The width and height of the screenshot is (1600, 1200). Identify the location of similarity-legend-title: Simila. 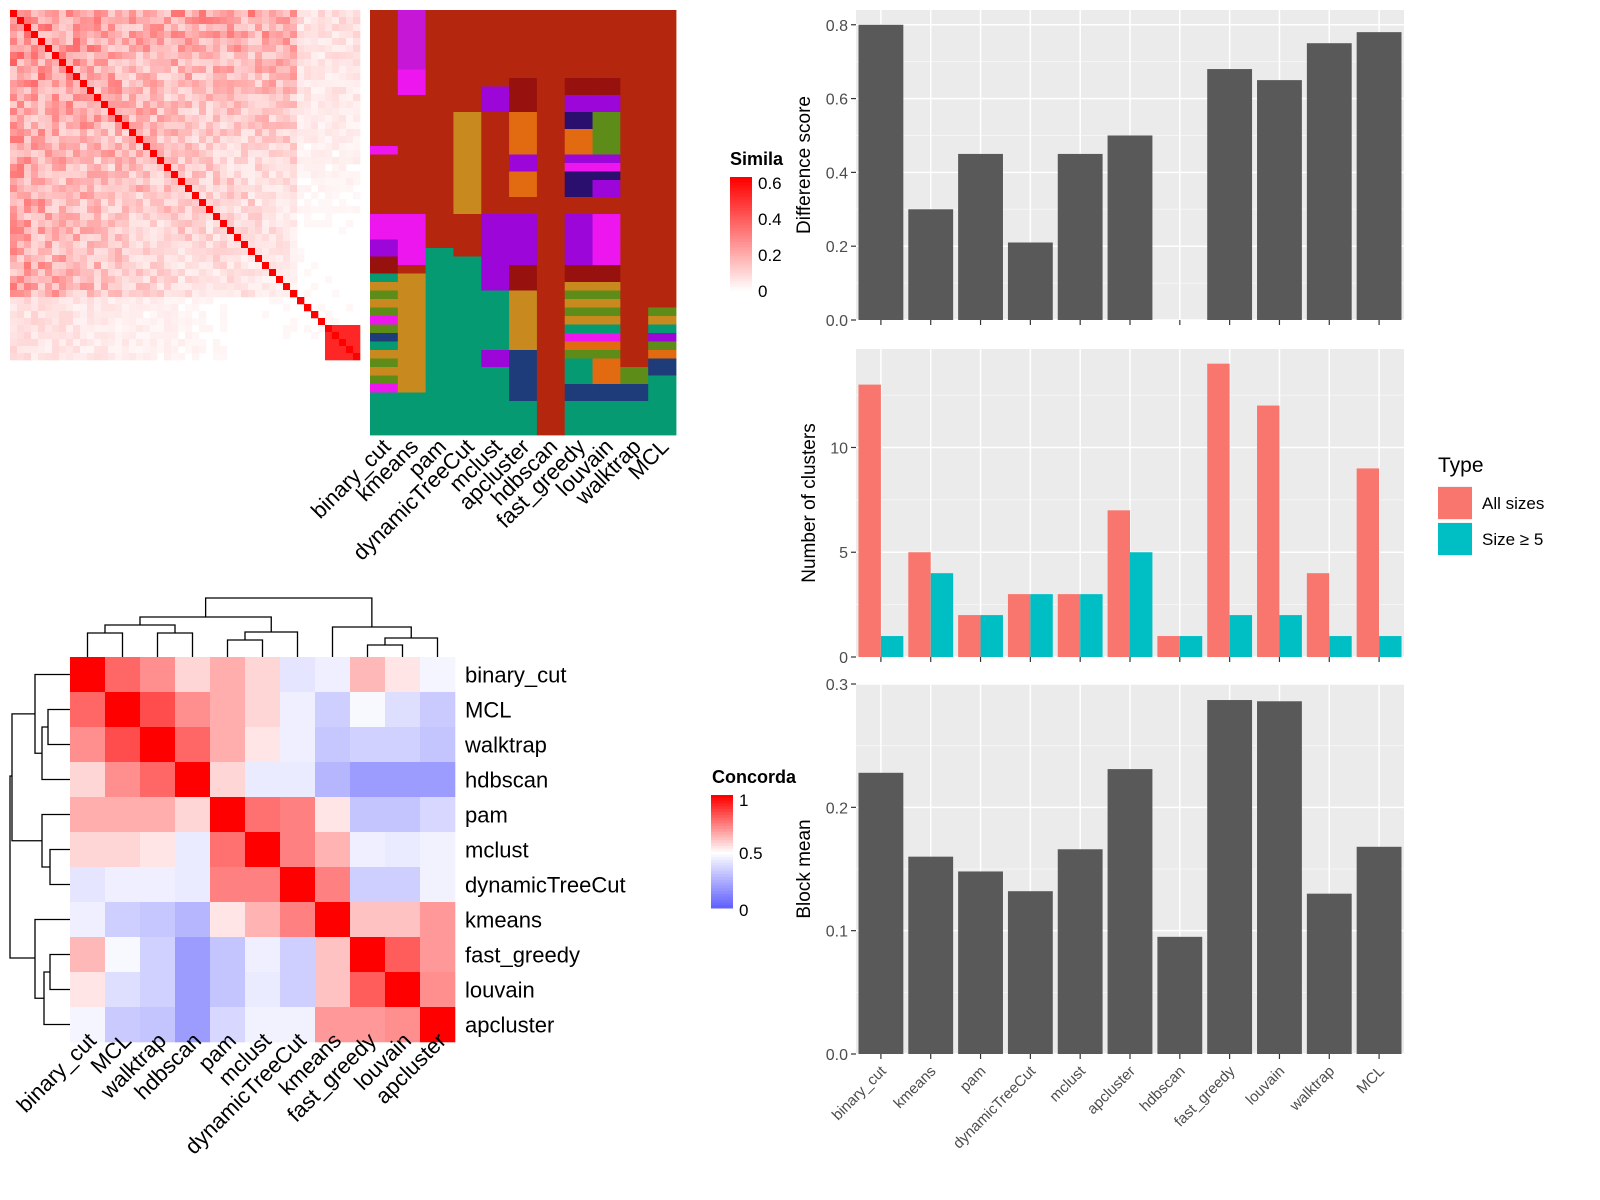
(757, 159).